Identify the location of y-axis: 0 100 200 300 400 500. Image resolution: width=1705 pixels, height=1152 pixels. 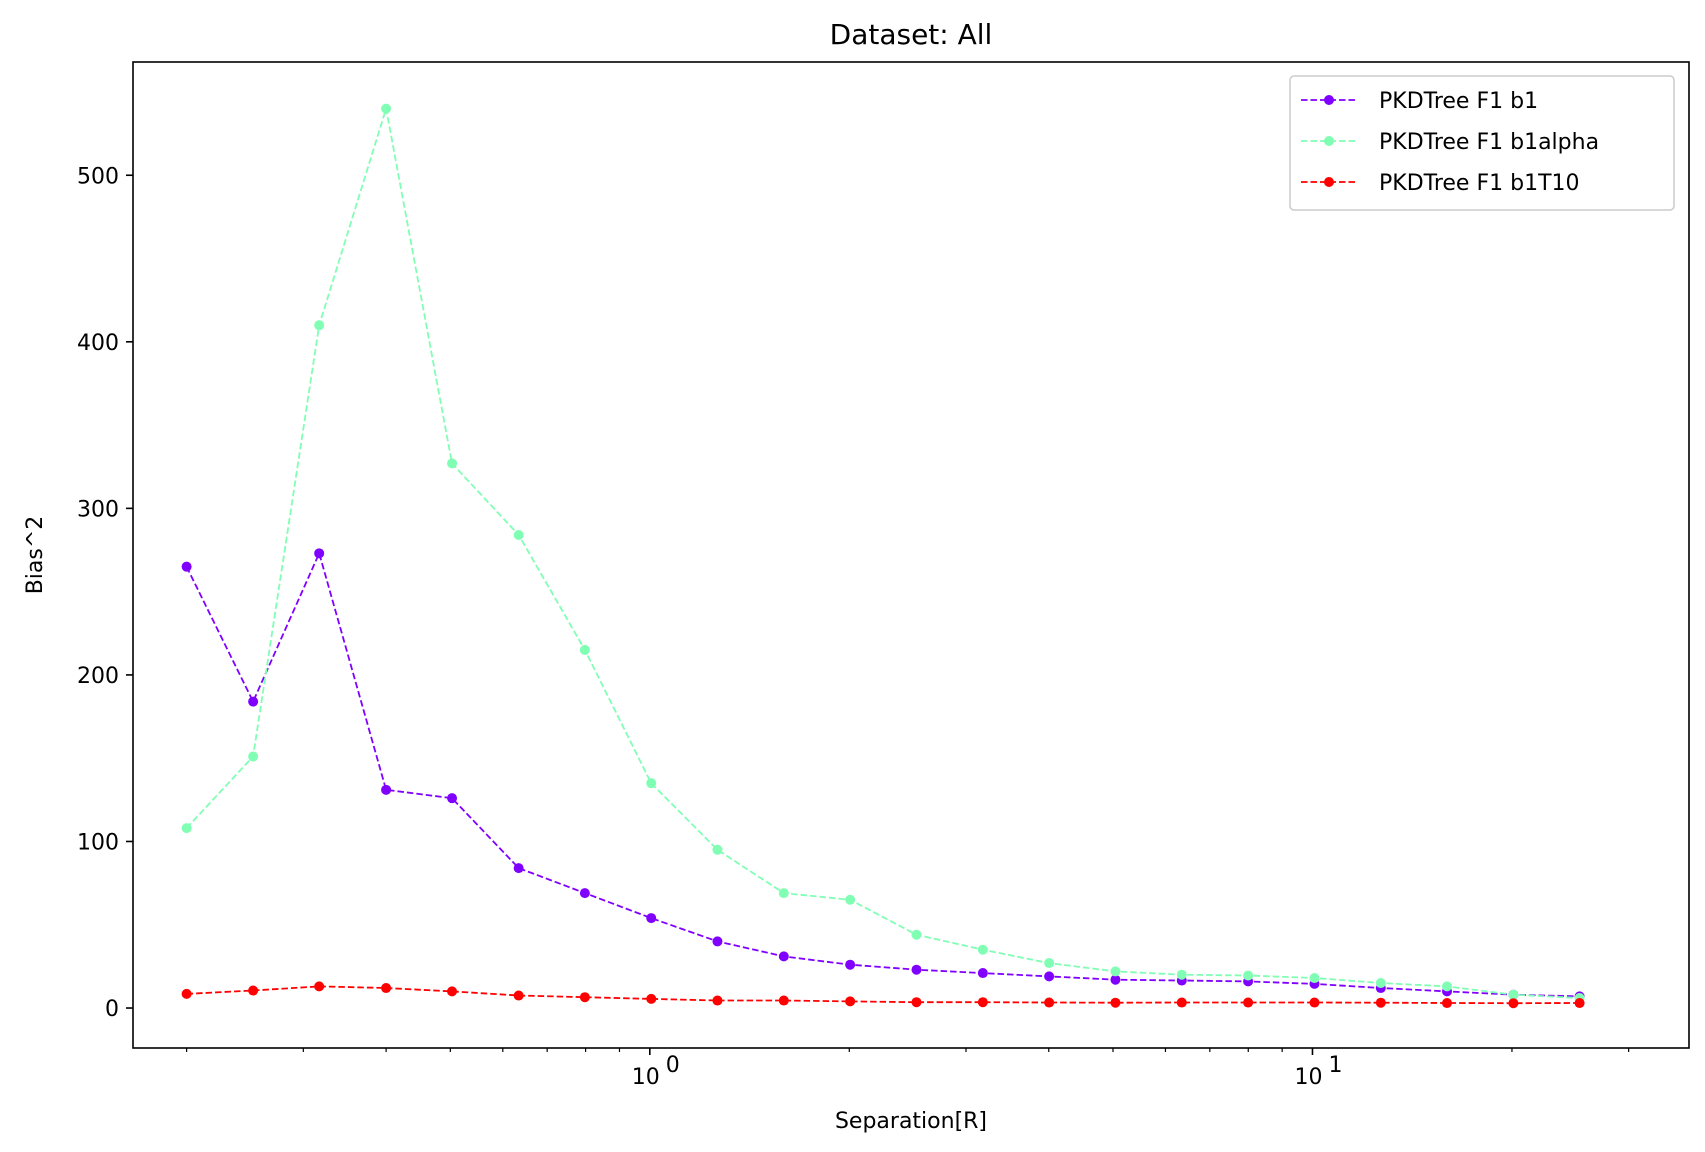
(105, 593).